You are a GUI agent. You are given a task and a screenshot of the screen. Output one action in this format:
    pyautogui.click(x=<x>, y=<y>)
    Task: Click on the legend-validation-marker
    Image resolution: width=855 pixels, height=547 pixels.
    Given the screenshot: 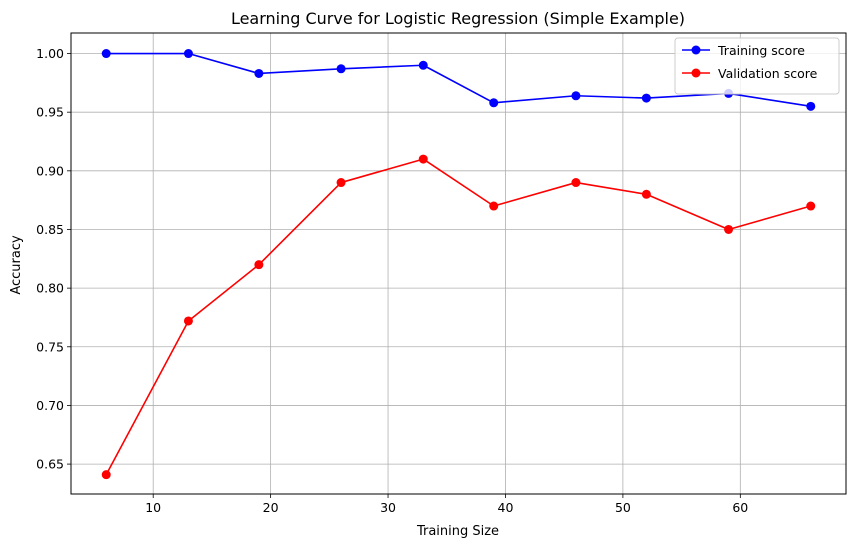 What is the action you would take?
    pyautogui.click(x=696, y=73)
    